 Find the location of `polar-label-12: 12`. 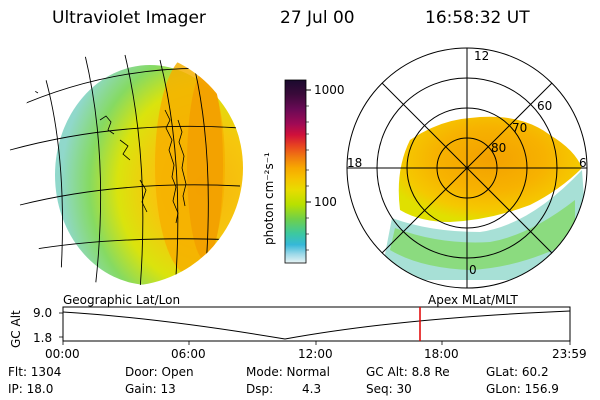

polar-label-12: 12 is located at coordinates (482, 56).